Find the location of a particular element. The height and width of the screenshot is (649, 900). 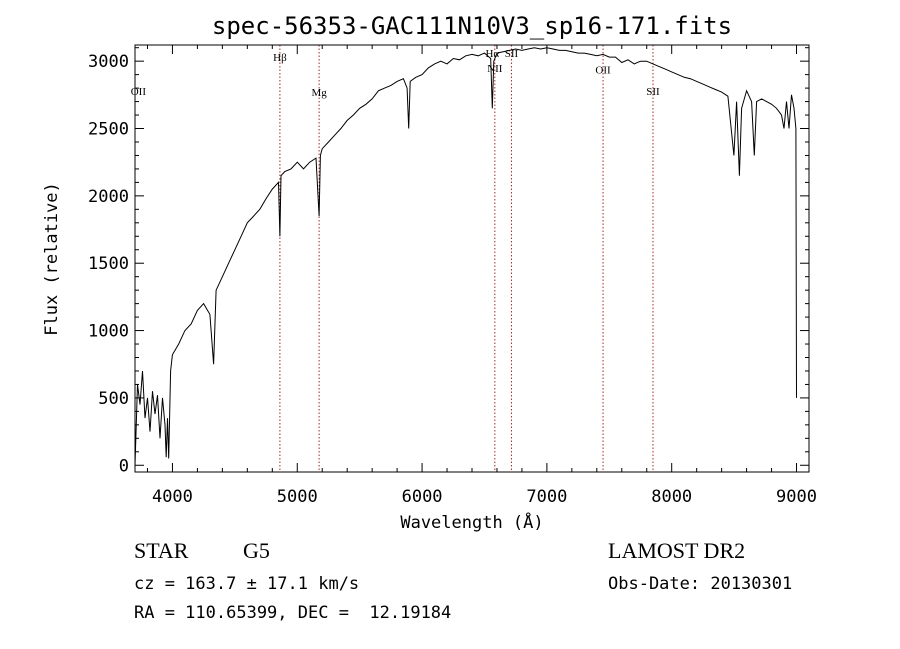

x-tick-label: 7000 is located at coordinates (546, 497).